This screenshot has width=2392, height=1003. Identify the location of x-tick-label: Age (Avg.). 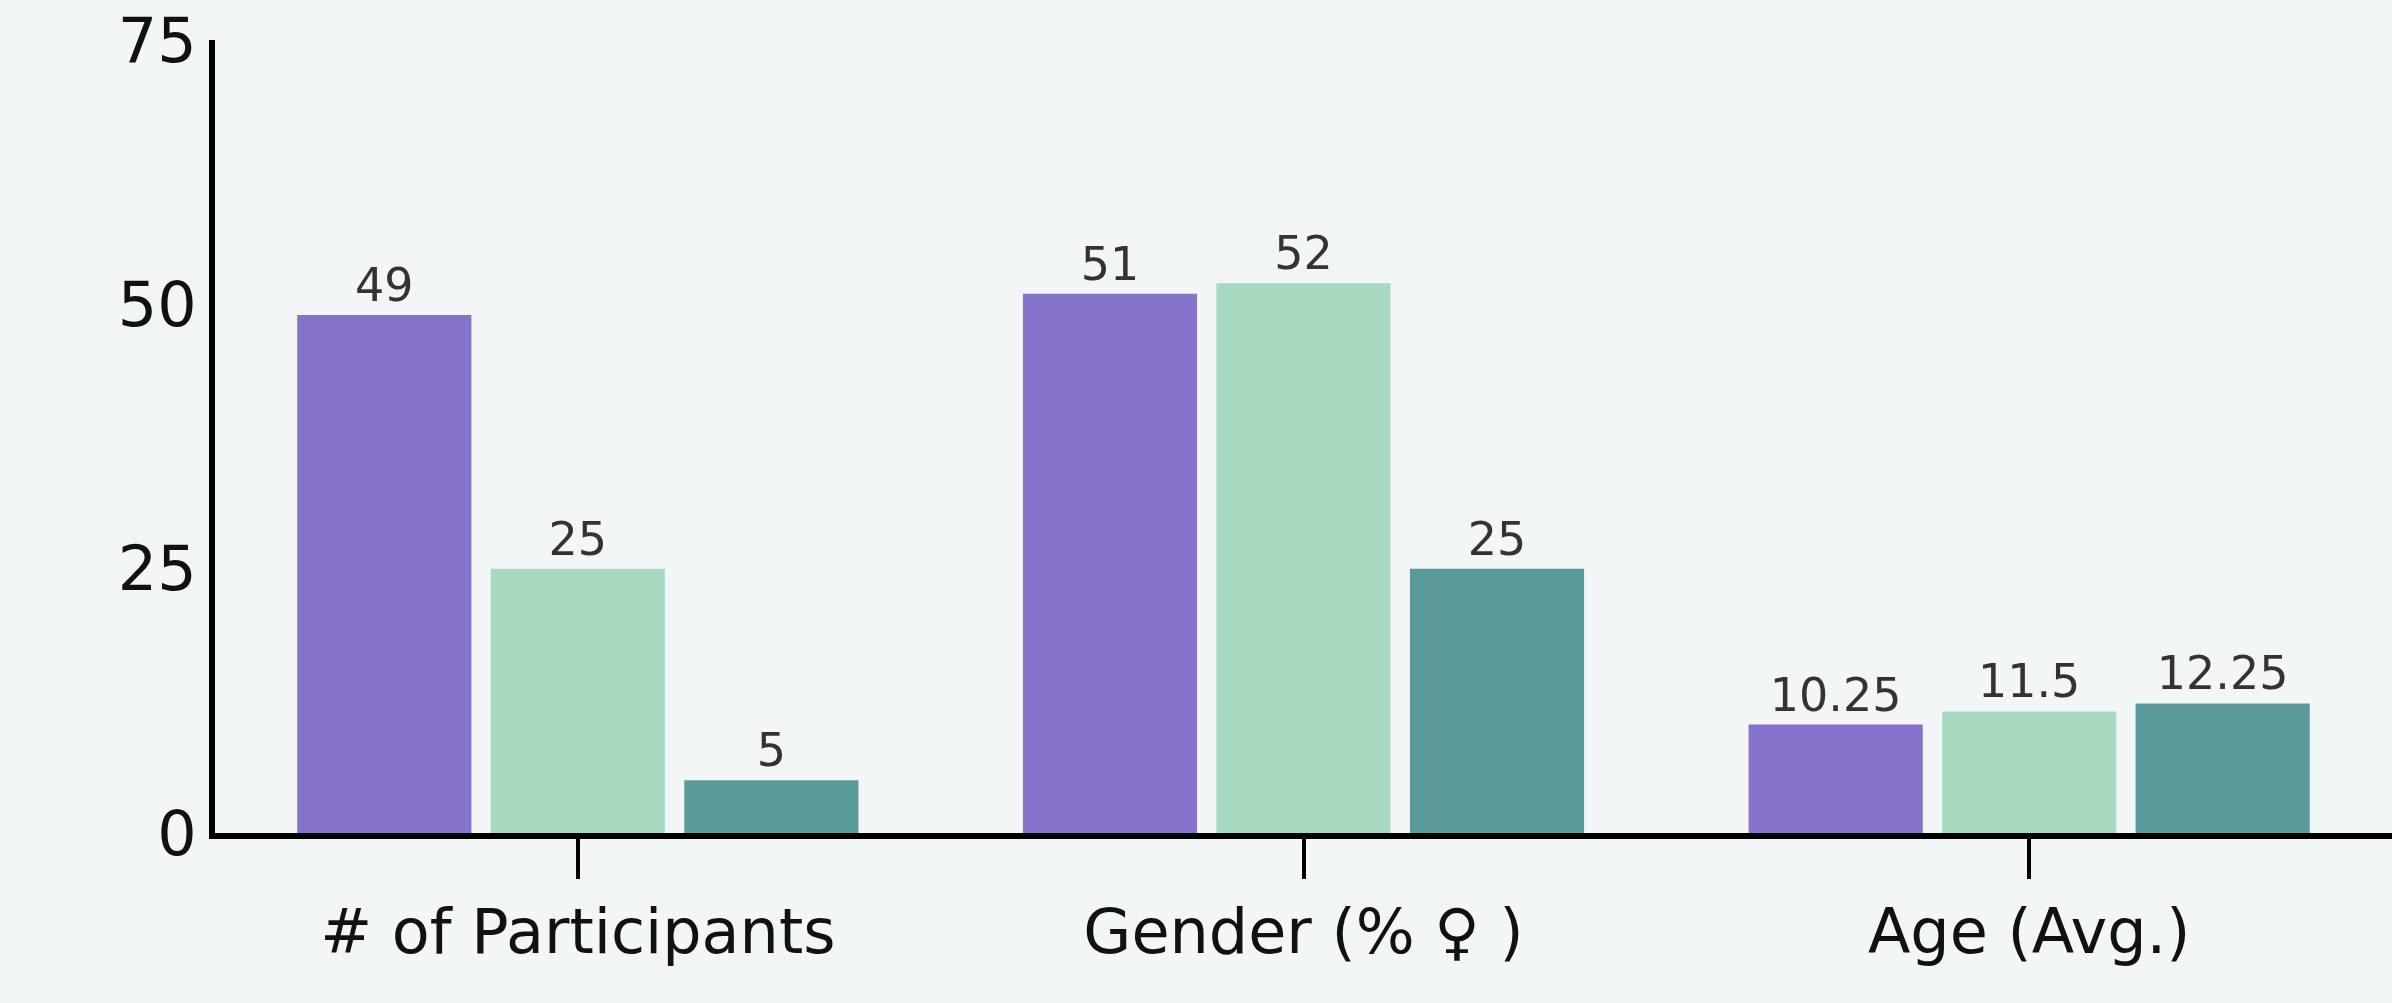
(2029, 932).